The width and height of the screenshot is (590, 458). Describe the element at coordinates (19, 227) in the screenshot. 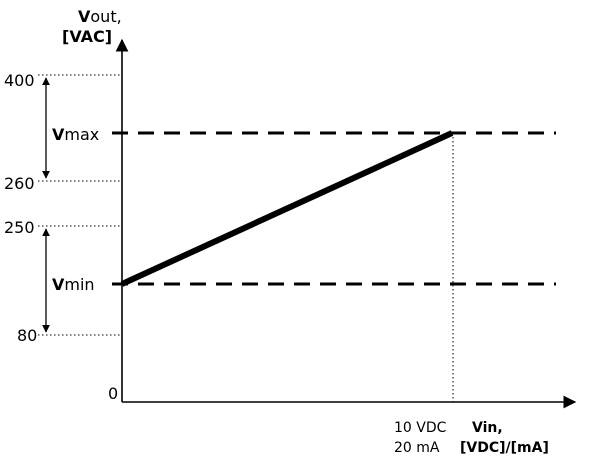

I see `tick-250: 250` at that location.